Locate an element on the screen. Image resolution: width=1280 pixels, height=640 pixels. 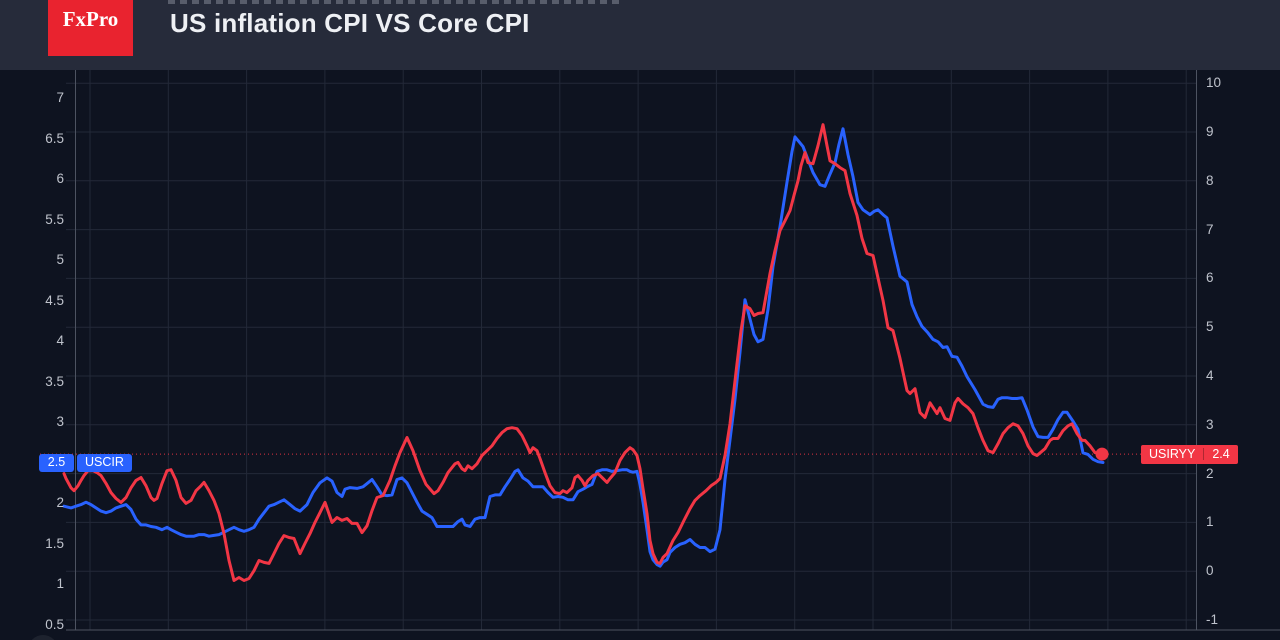
cropped-text-remnant is located at coordinates (395, 2).